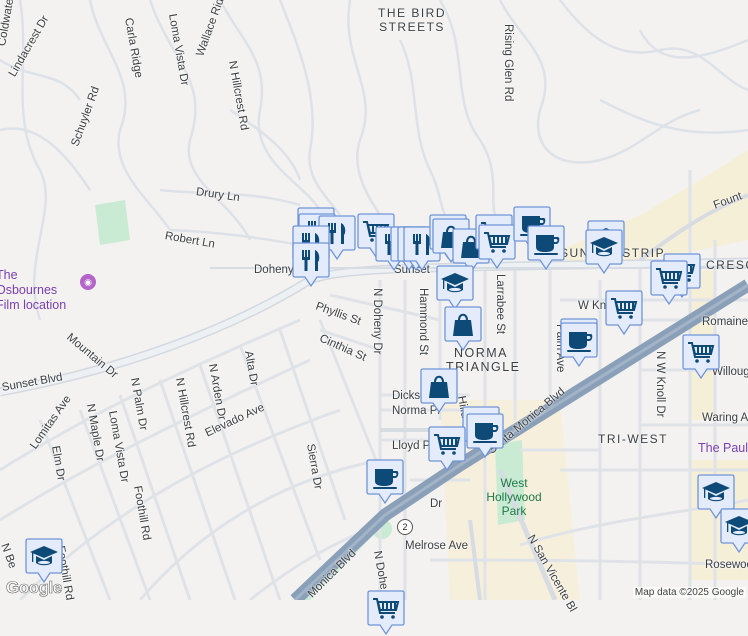 This screenshot has height=636, width=748. Describe the element at coordinates (436, 504) in the screenshot. I see `street-label: Dr` at that location.